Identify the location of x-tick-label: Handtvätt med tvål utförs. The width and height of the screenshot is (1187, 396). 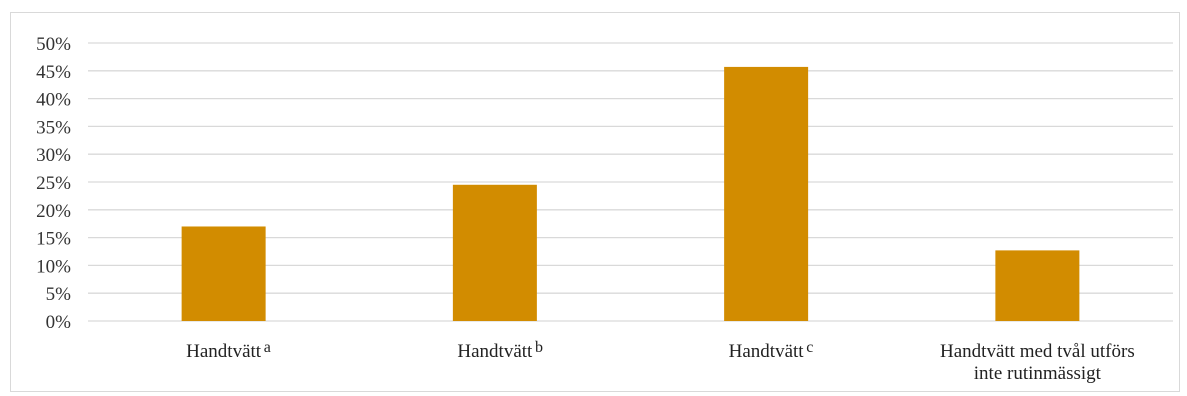
(1037, 351).